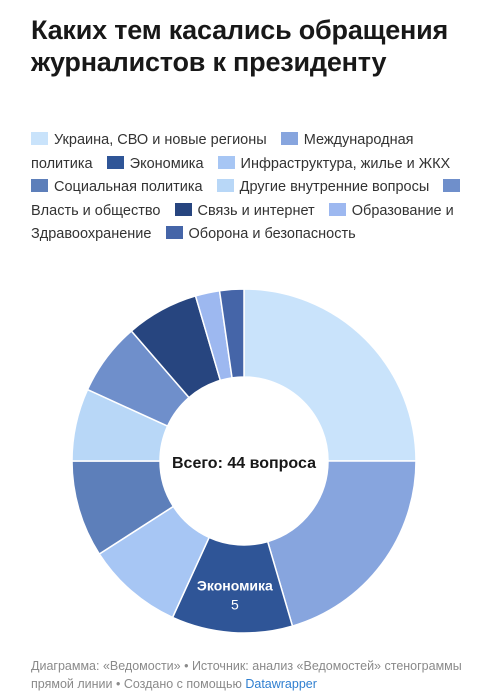  What do you see at coordinates (334, 187) in the screenshot?
I see `legend-label: Другие внутренние вопросы` at bounding box center [334, 187].